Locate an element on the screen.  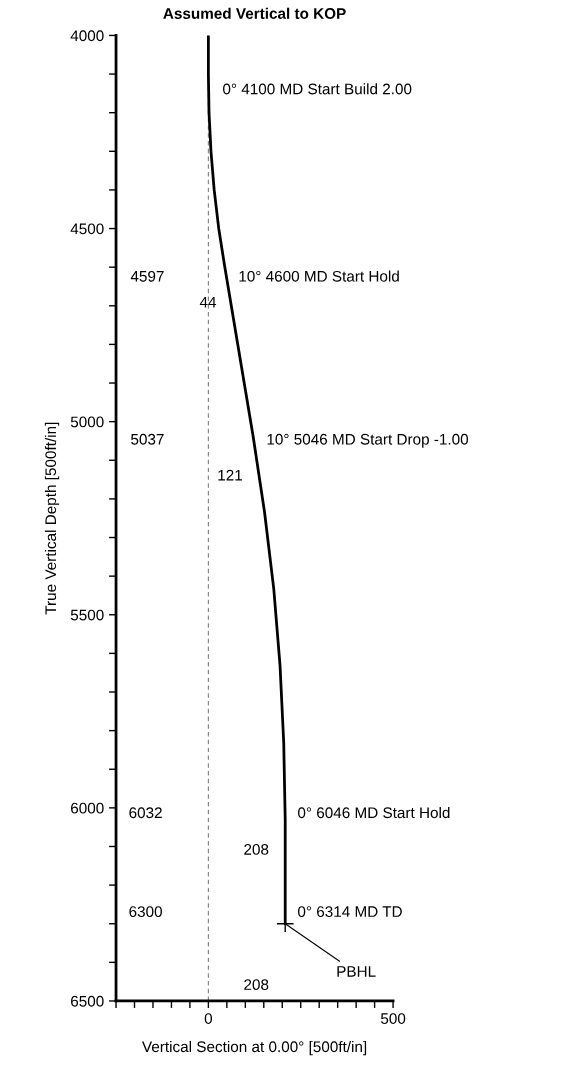
chart-title: Assumed Vertical to KOP is located at coordinates (254, 13).